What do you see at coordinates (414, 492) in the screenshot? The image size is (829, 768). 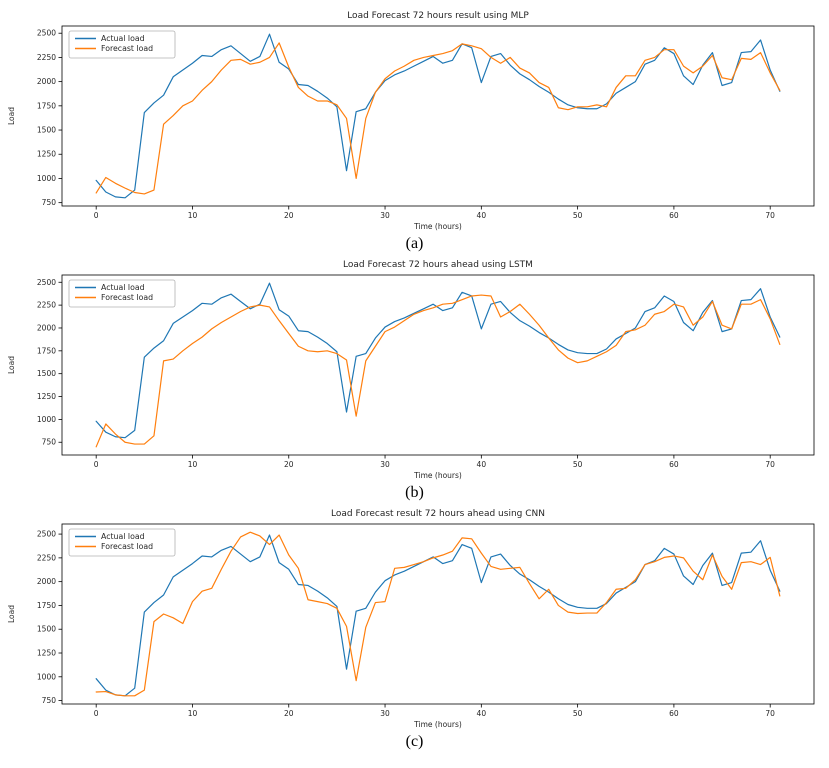 I see `lstm-caption: (b)` at bounding box center [414, 492].